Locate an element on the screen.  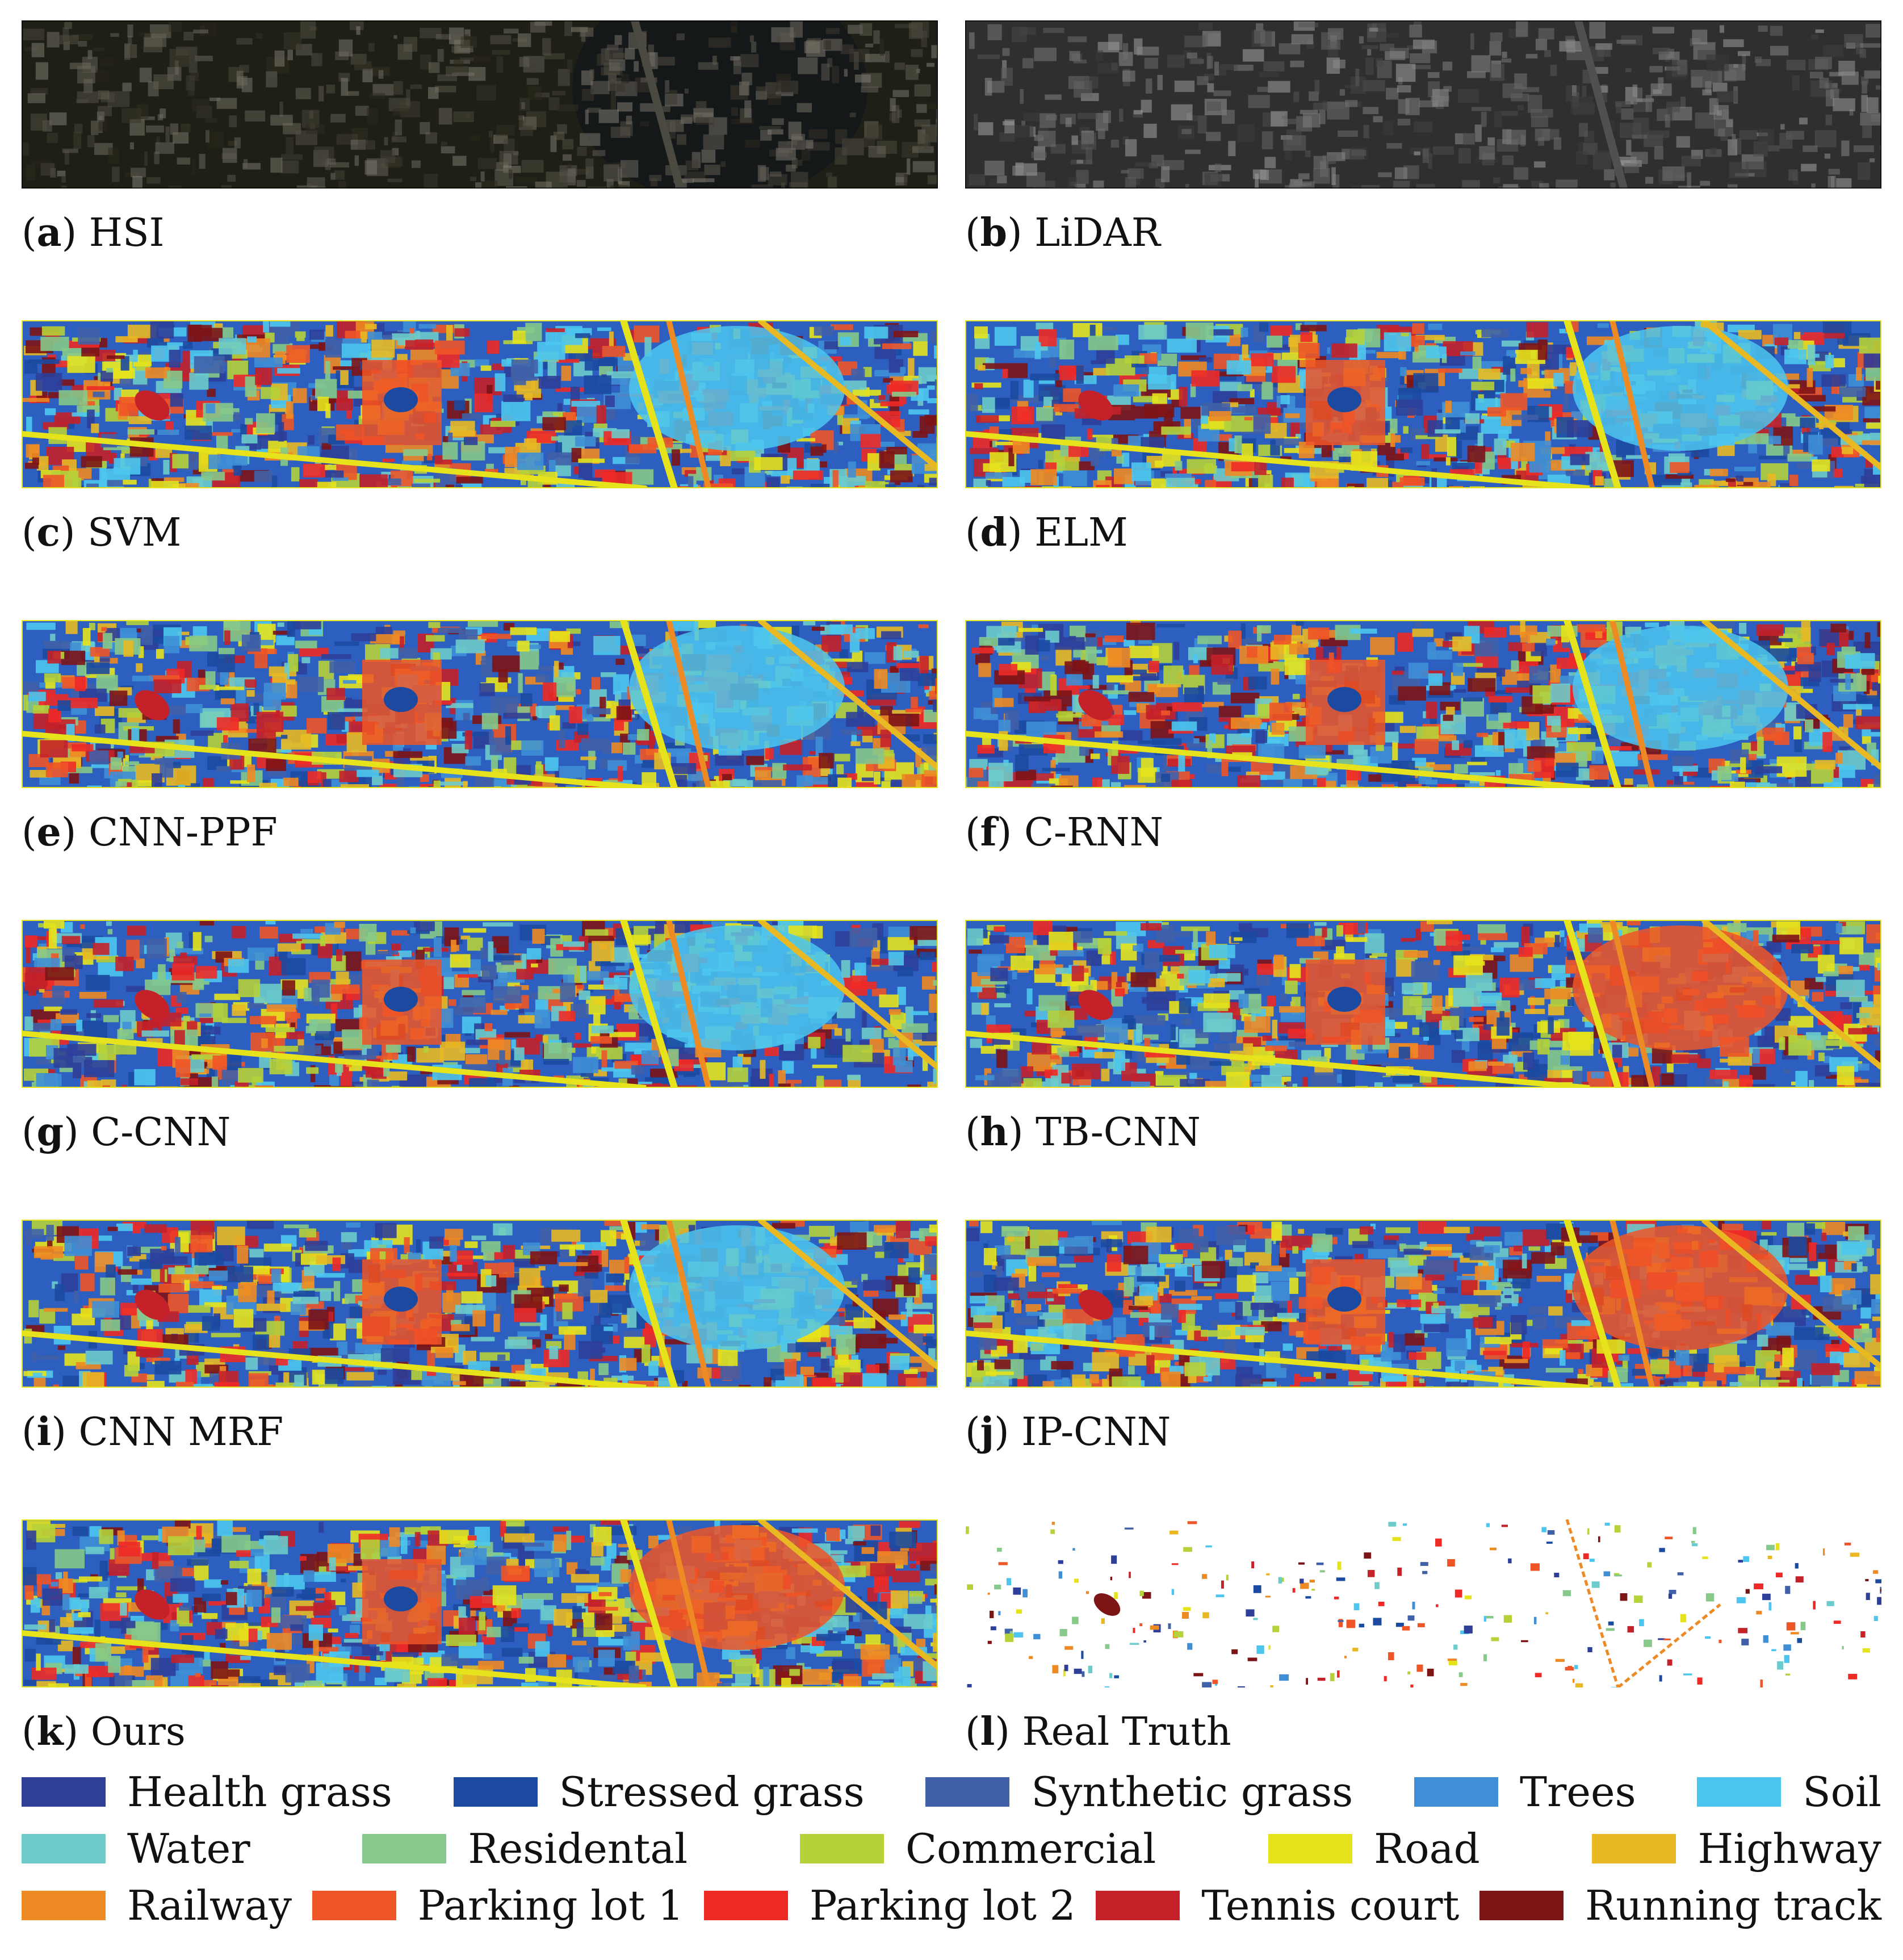
legend-item-parking-lot-2: Parking lot 2 is located at coordinates (890, 1905).